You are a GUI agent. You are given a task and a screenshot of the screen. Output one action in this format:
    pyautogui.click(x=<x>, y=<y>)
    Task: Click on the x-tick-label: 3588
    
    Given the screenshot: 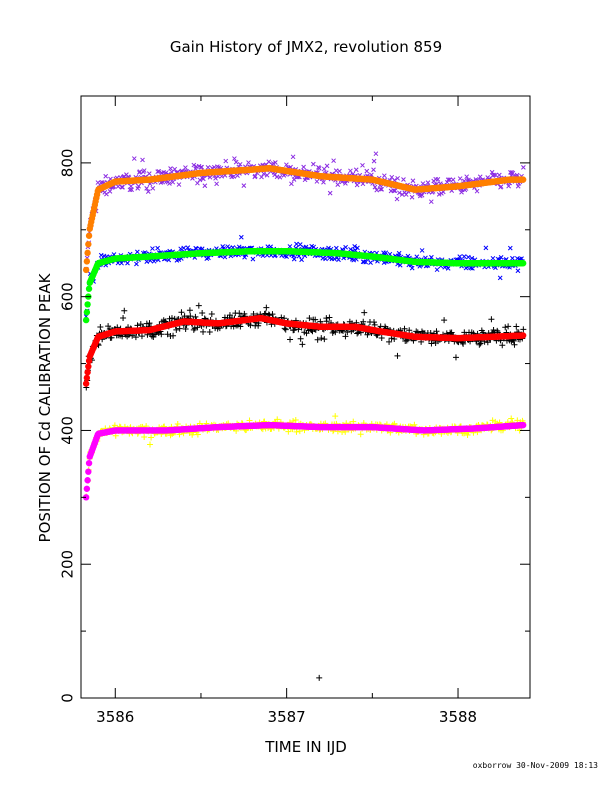 What is the action you would take?
    pyautogui.click(x=458, y=717)
    